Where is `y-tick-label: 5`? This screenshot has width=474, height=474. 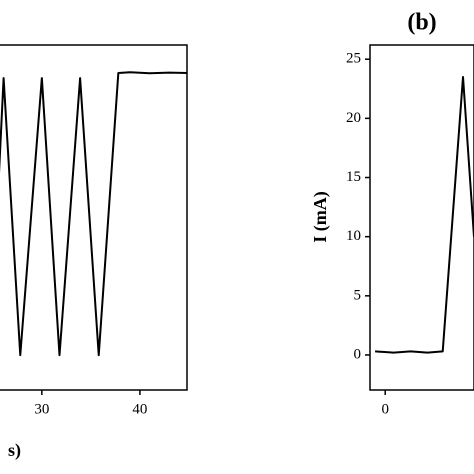 y-tick-label: 5 is located at coordinates (358, 295).